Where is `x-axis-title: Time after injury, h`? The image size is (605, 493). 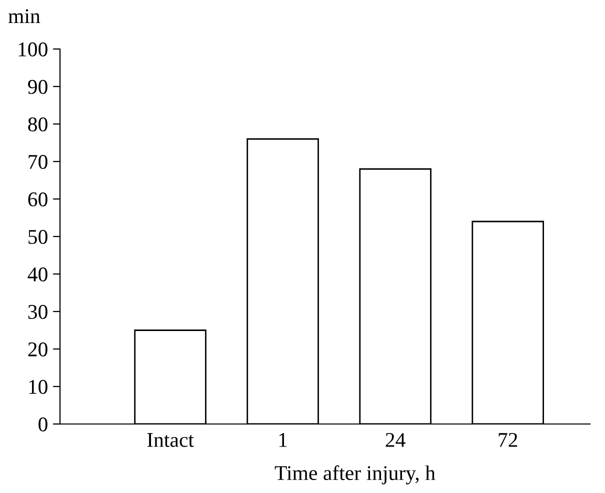 x-axis-title: Time after injury, h is located at coordinates (355, 474).